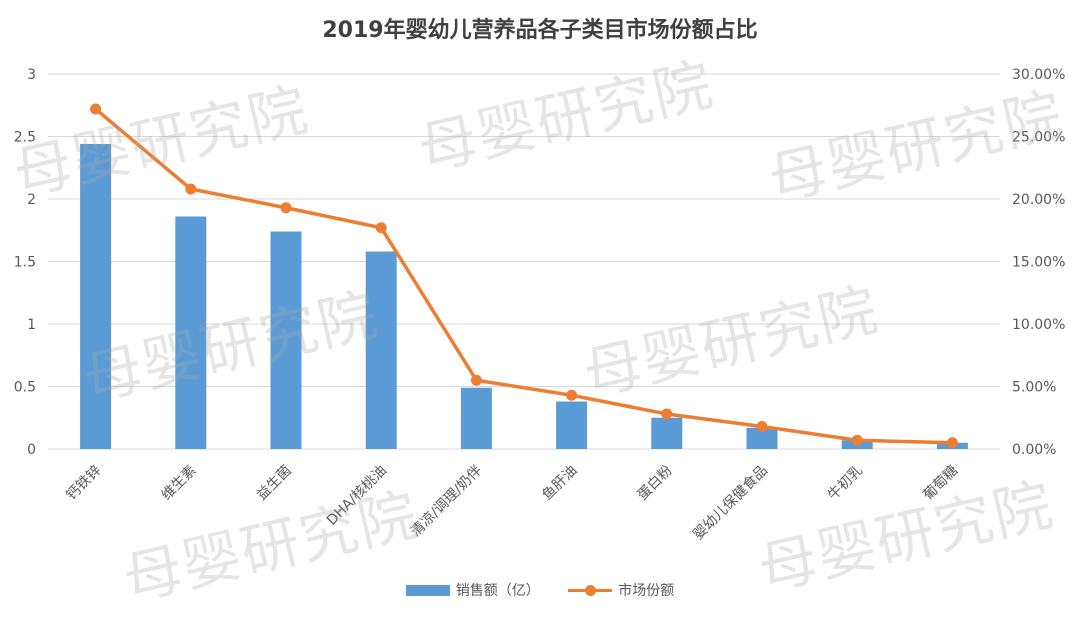 The image size is (1080, 621). I want to click on legend-label-line: 市场份额, so click(646, 591).